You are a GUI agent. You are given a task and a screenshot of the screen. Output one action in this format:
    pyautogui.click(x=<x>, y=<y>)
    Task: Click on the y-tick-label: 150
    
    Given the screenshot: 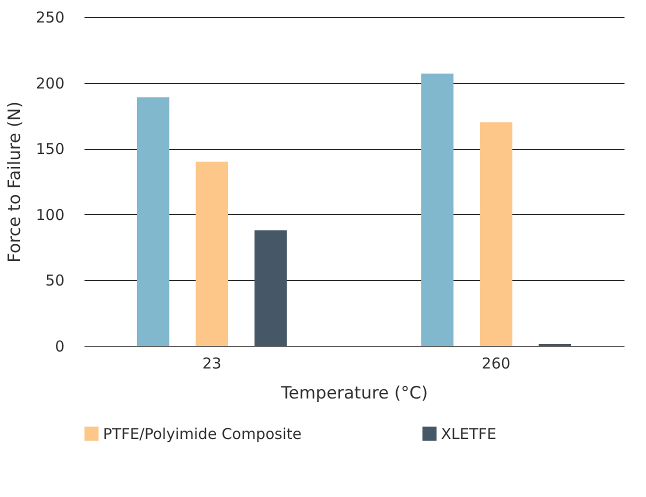 What is the action you would take?
    pyautogui.click(x=50, y=149)
    